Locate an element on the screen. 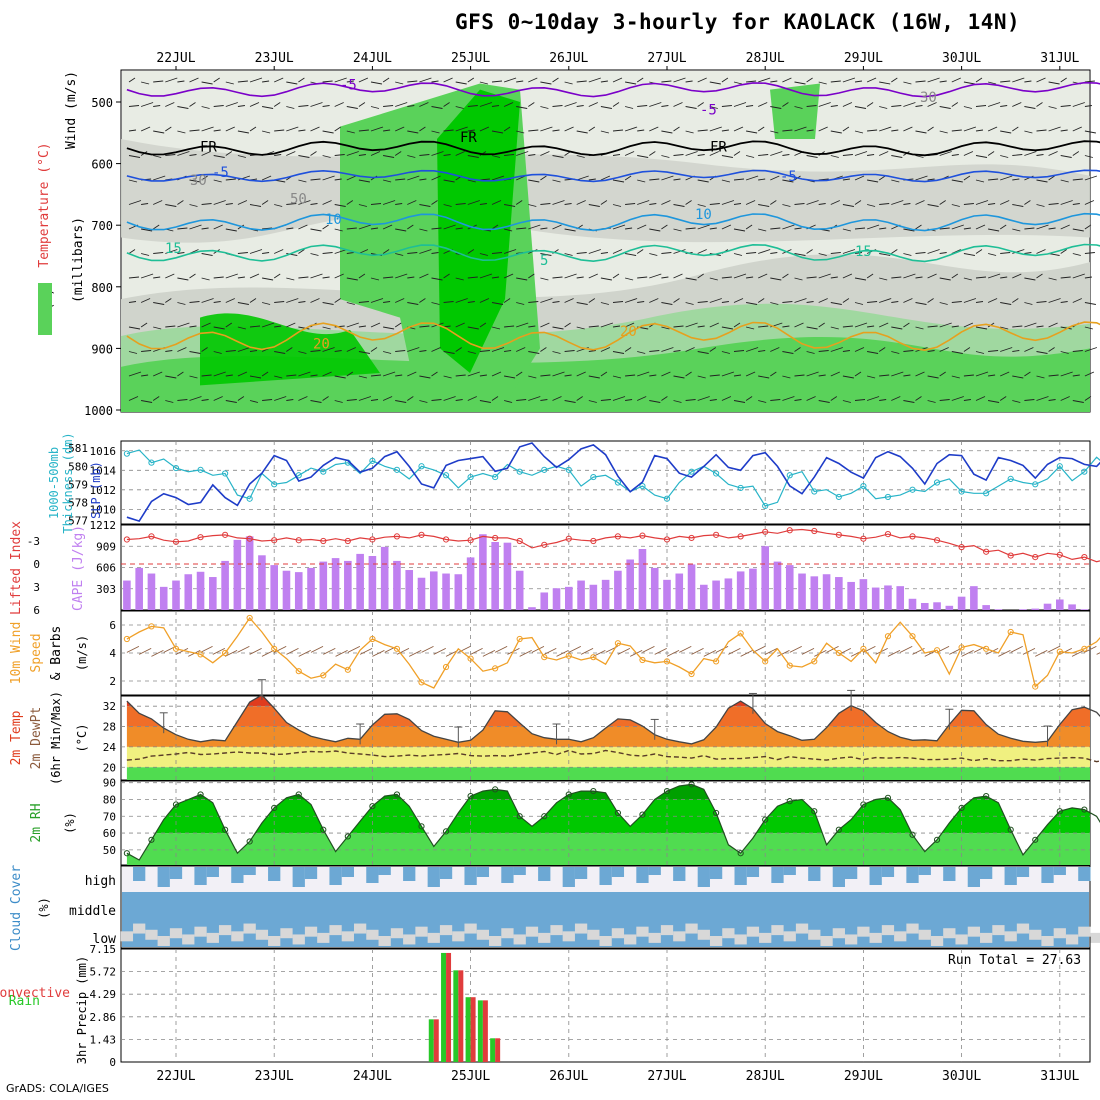 The image size is (1100, 1100). contour-minus5 is located at coordinates (613, 176).